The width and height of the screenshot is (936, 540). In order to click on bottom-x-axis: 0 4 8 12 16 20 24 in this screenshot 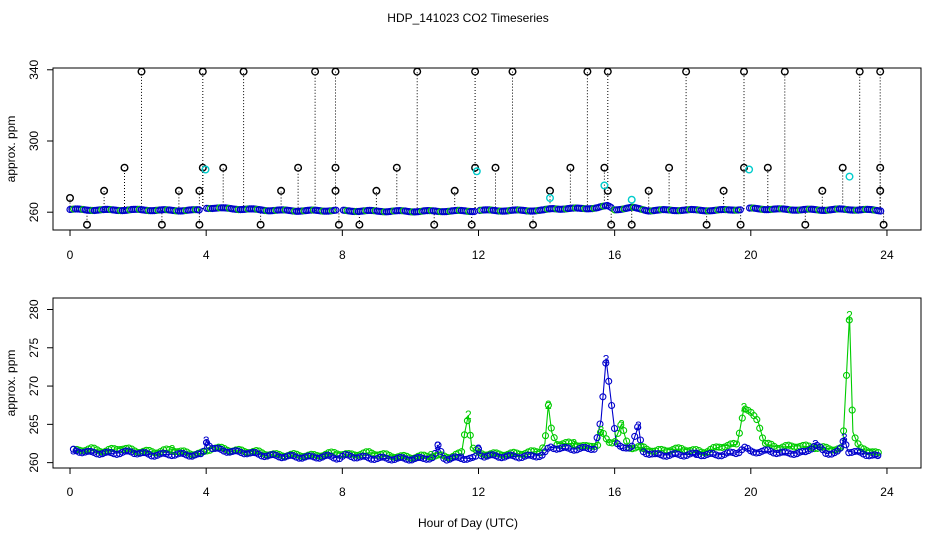, I will do `click(480, 483)`.